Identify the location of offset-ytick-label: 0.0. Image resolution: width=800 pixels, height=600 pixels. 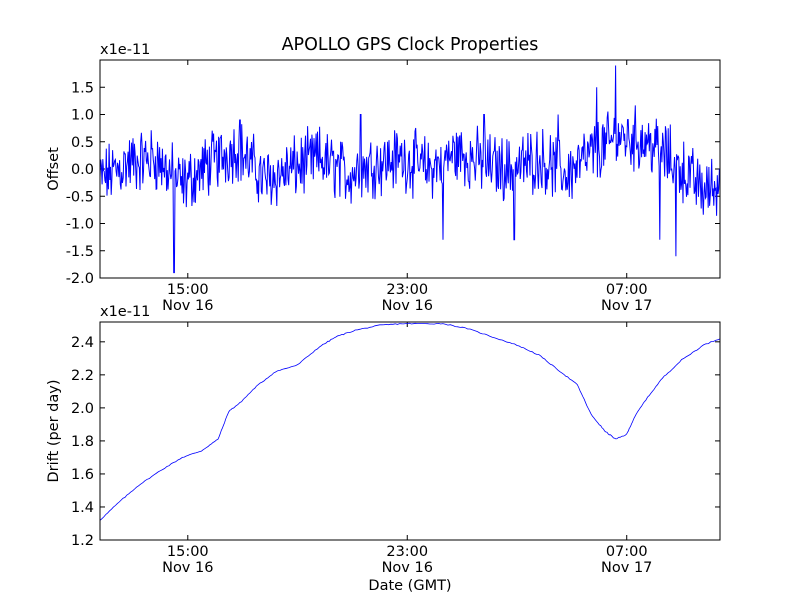
(82, 170).